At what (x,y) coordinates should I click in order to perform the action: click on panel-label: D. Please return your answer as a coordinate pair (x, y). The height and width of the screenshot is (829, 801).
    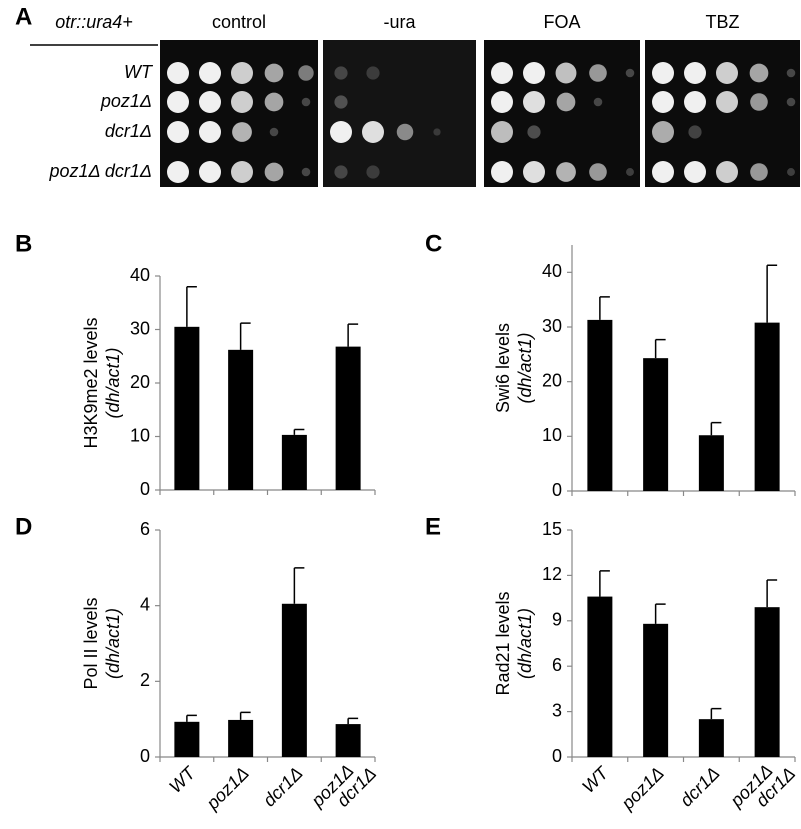
    Looking at the image, I should click on (23, 526).